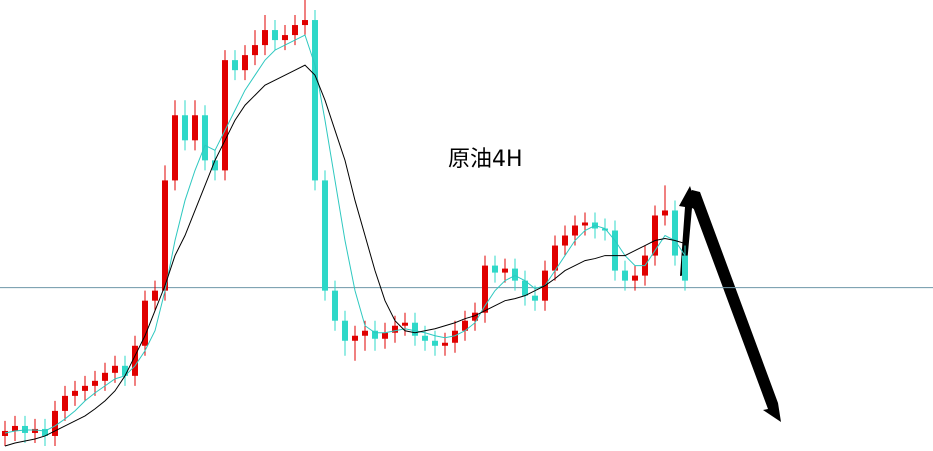 The width and height of the screenshot is (933, 451). What do you see at coordinates (485, 159) in the screenshot?
I see `chart-title: 原油4H` at bounding box center [485, 159].